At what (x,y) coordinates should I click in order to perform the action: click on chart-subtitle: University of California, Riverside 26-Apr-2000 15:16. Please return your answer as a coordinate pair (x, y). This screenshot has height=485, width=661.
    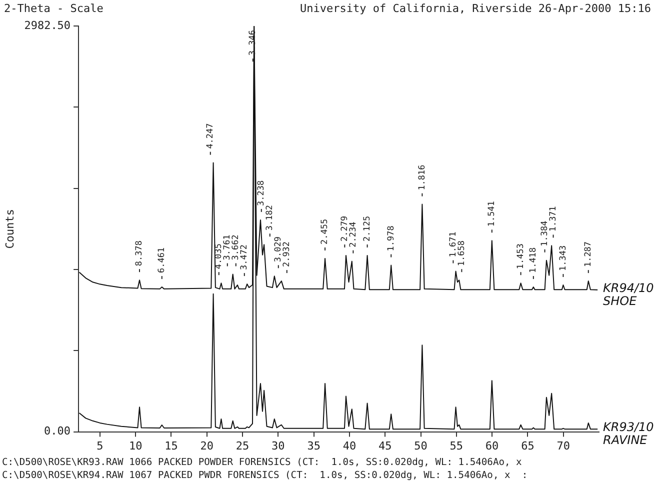
    Looking at the image, I should click on (475, 9).